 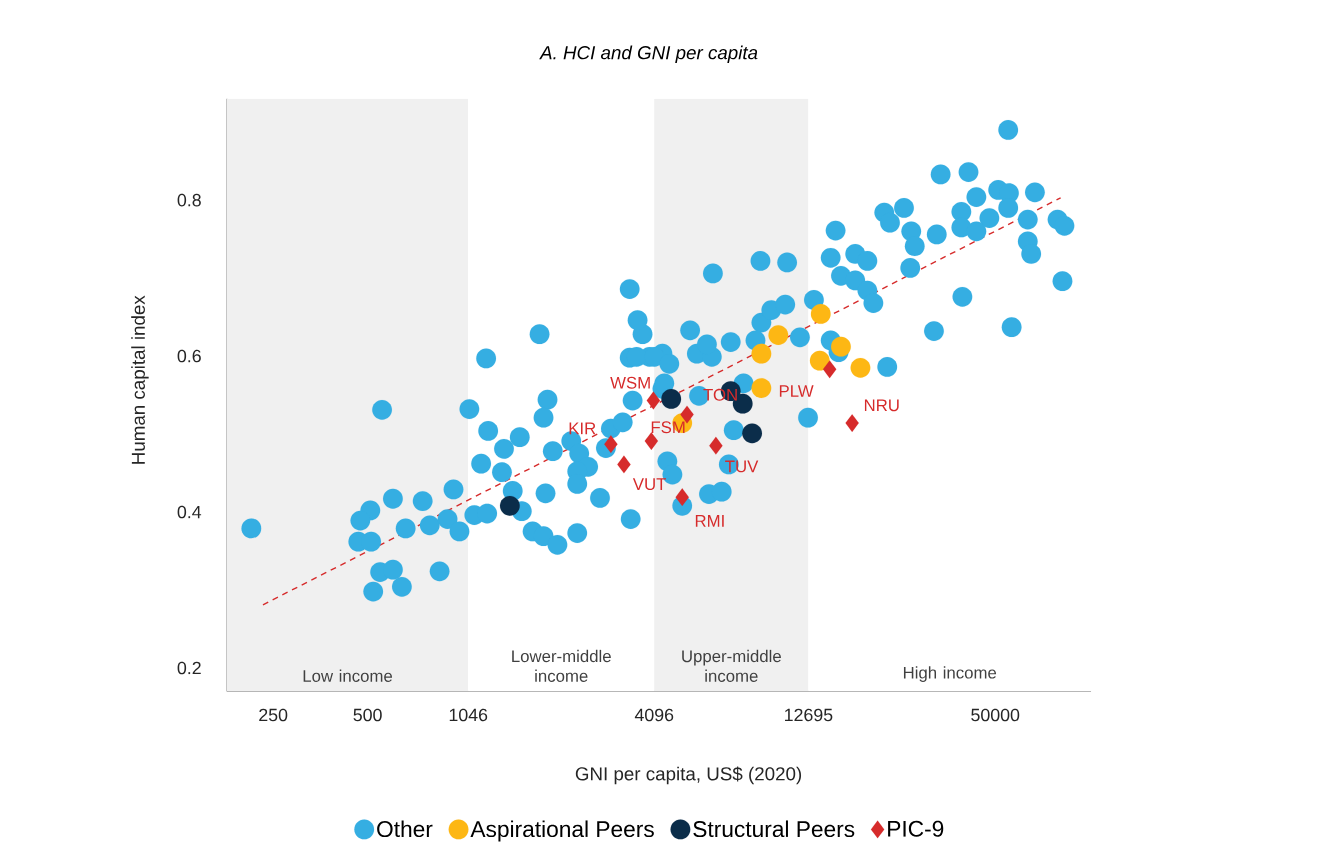 I want to click on y-tick-label: 0.4, so click(x=189, y=512).